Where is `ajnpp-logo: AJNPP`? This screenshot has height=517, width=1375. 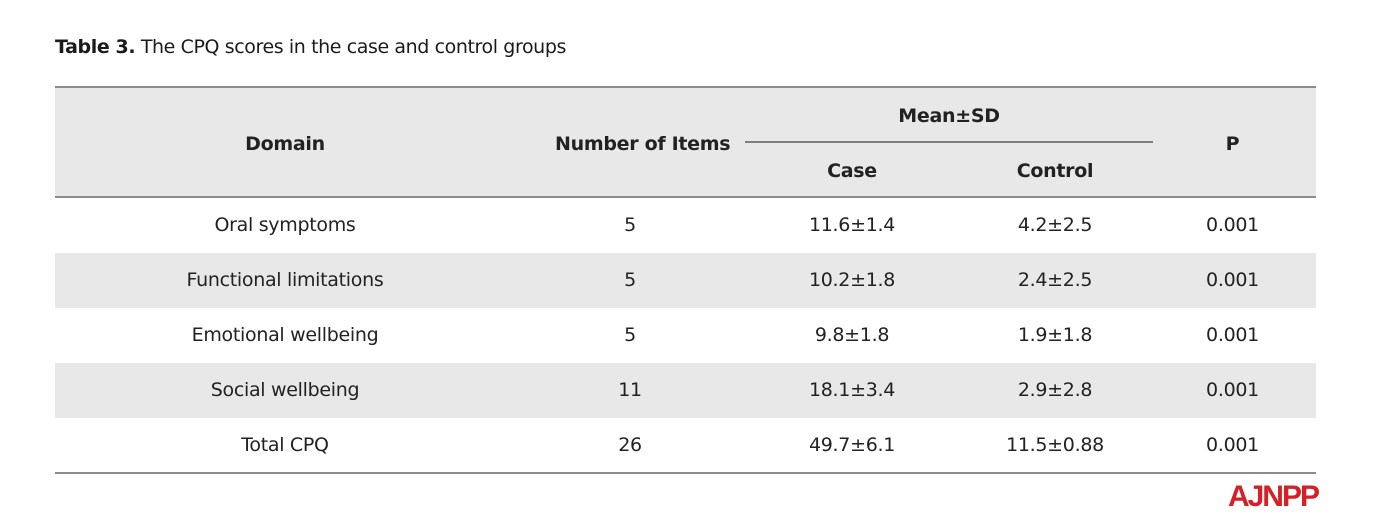
ajnpp-logo: AJNPP is located at coordinates (1273, 496).